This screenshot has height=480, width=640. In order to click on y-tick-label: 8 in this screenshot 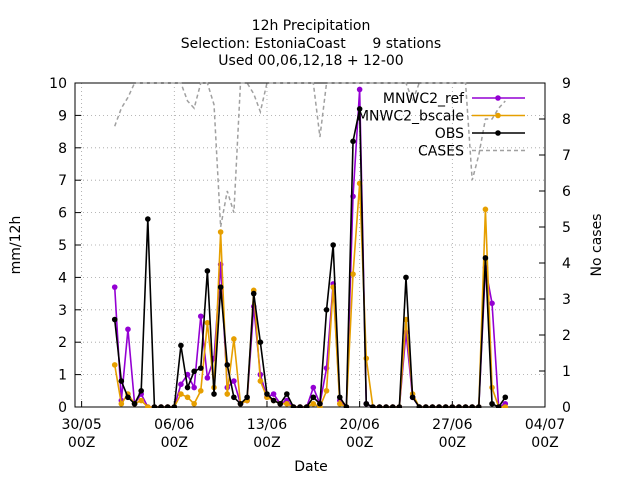, I will do `click(62, 149)`.